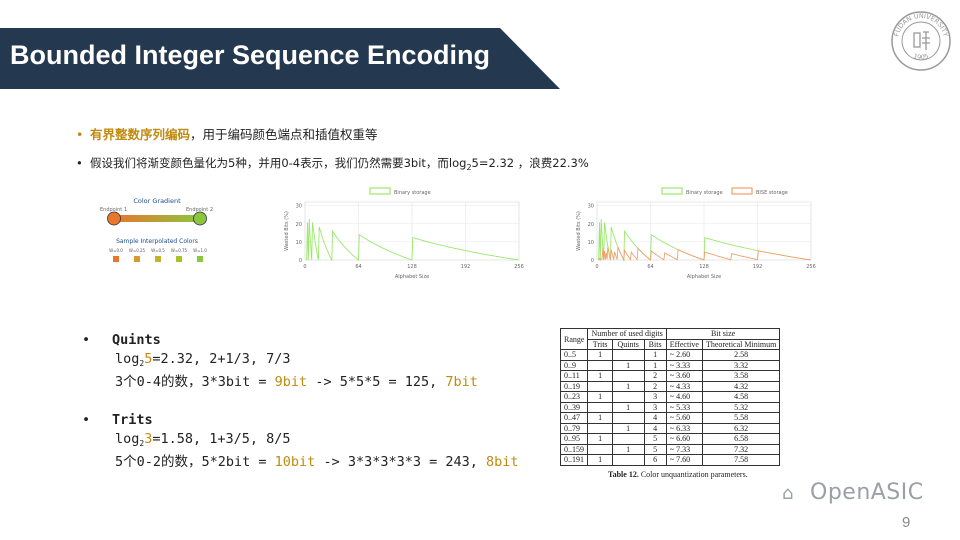 This screenshot has width=960, height=540. What do you see at coordinates (627, 334) in the screenshot?
I see `header-used-digits: Number of used digits` at bounding box center [627, 334].